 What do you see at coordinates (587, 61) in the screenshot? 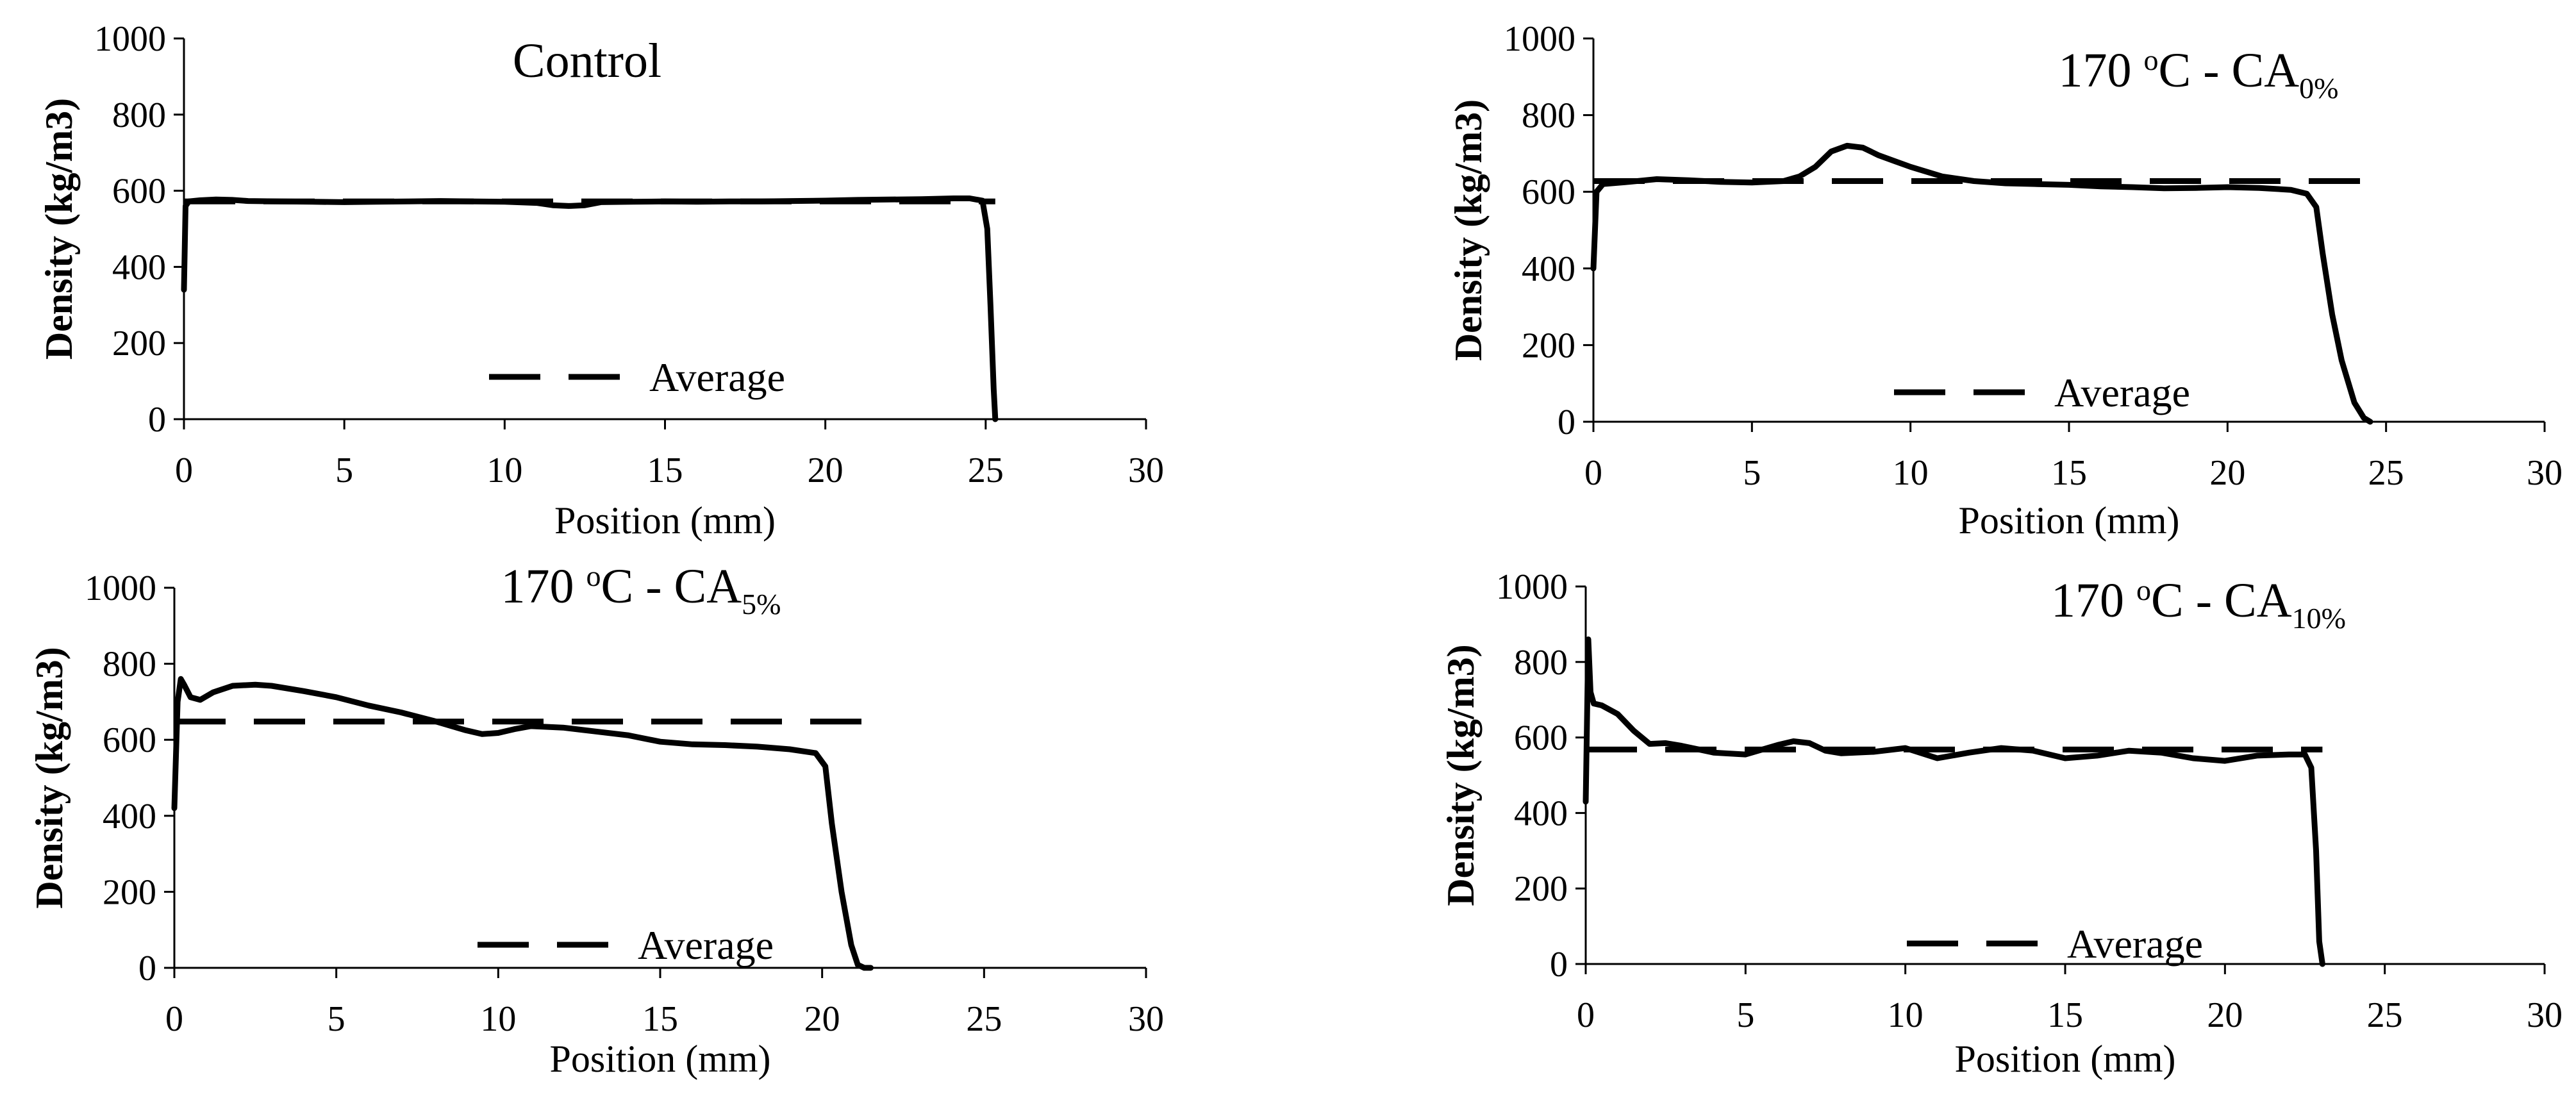
I see `chart-title: Control` at bounding box center [587, 61].